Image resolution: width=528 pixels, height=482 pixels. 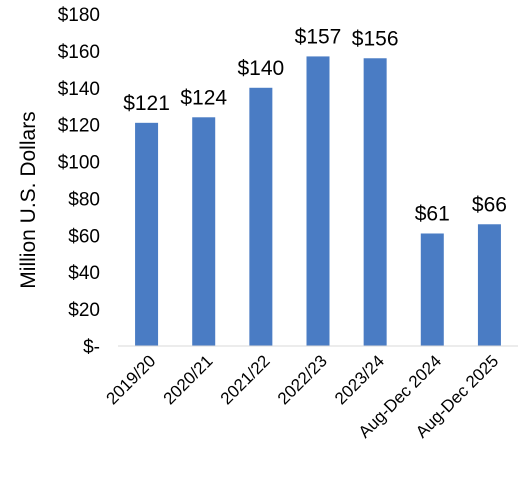 I want to click on data-label: $66, so click(x=489, y=204).